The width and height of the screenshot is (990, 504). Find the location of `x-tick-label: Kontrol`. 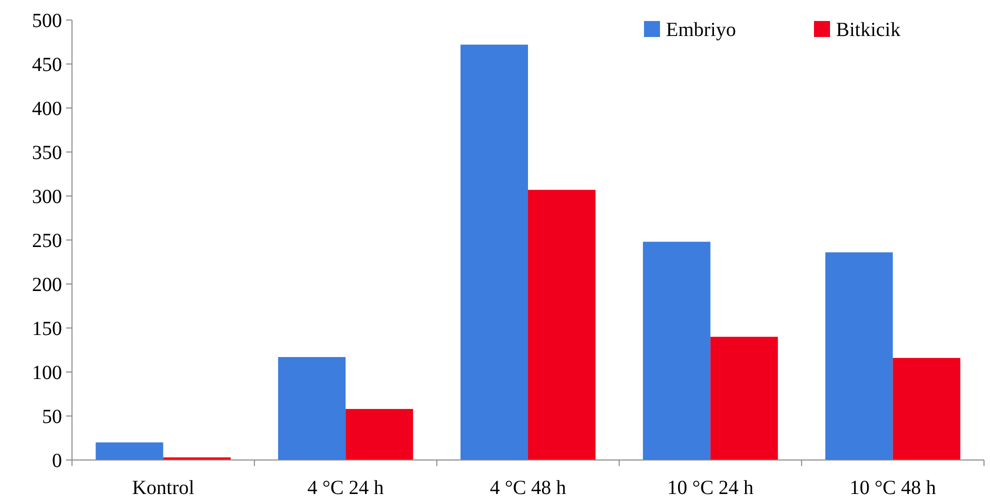

x-tick-label: Kontrol is located at coordinates (163, 488).